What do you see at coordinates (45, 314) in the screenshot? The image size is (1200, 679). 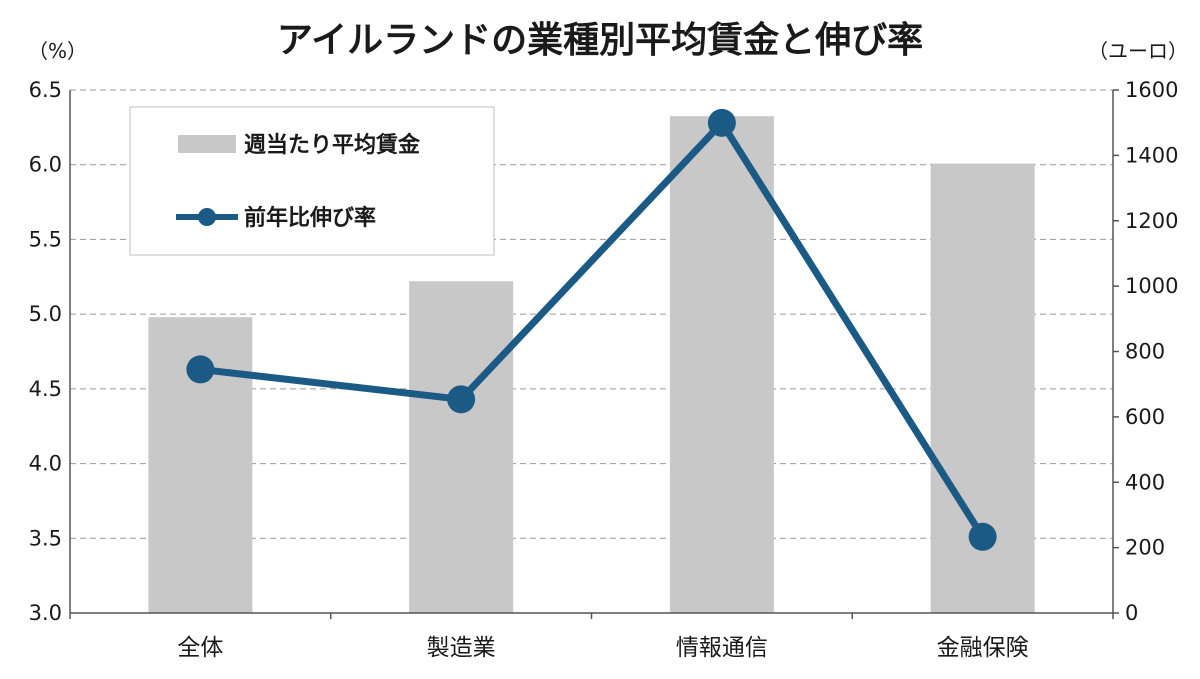 I see `left-tick-label: 5.0` at bounding box center [45, 314].